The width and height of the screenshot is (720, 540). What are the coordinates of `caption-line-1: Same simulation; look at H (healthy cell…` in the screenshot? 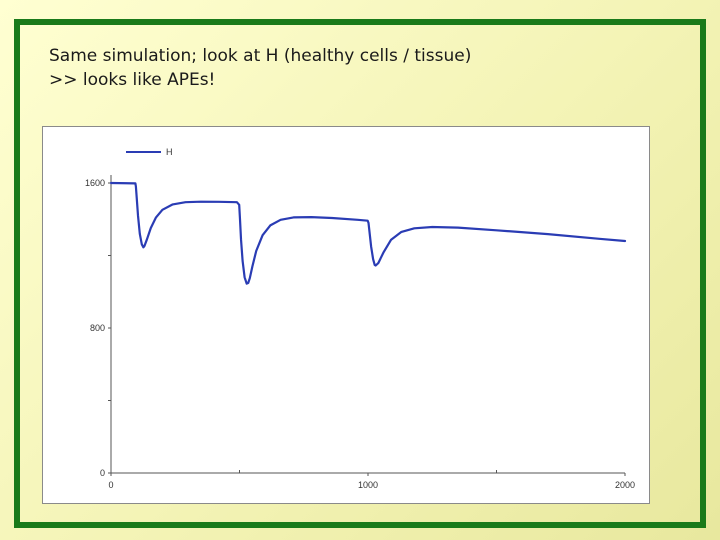 It's located at (260, 56).